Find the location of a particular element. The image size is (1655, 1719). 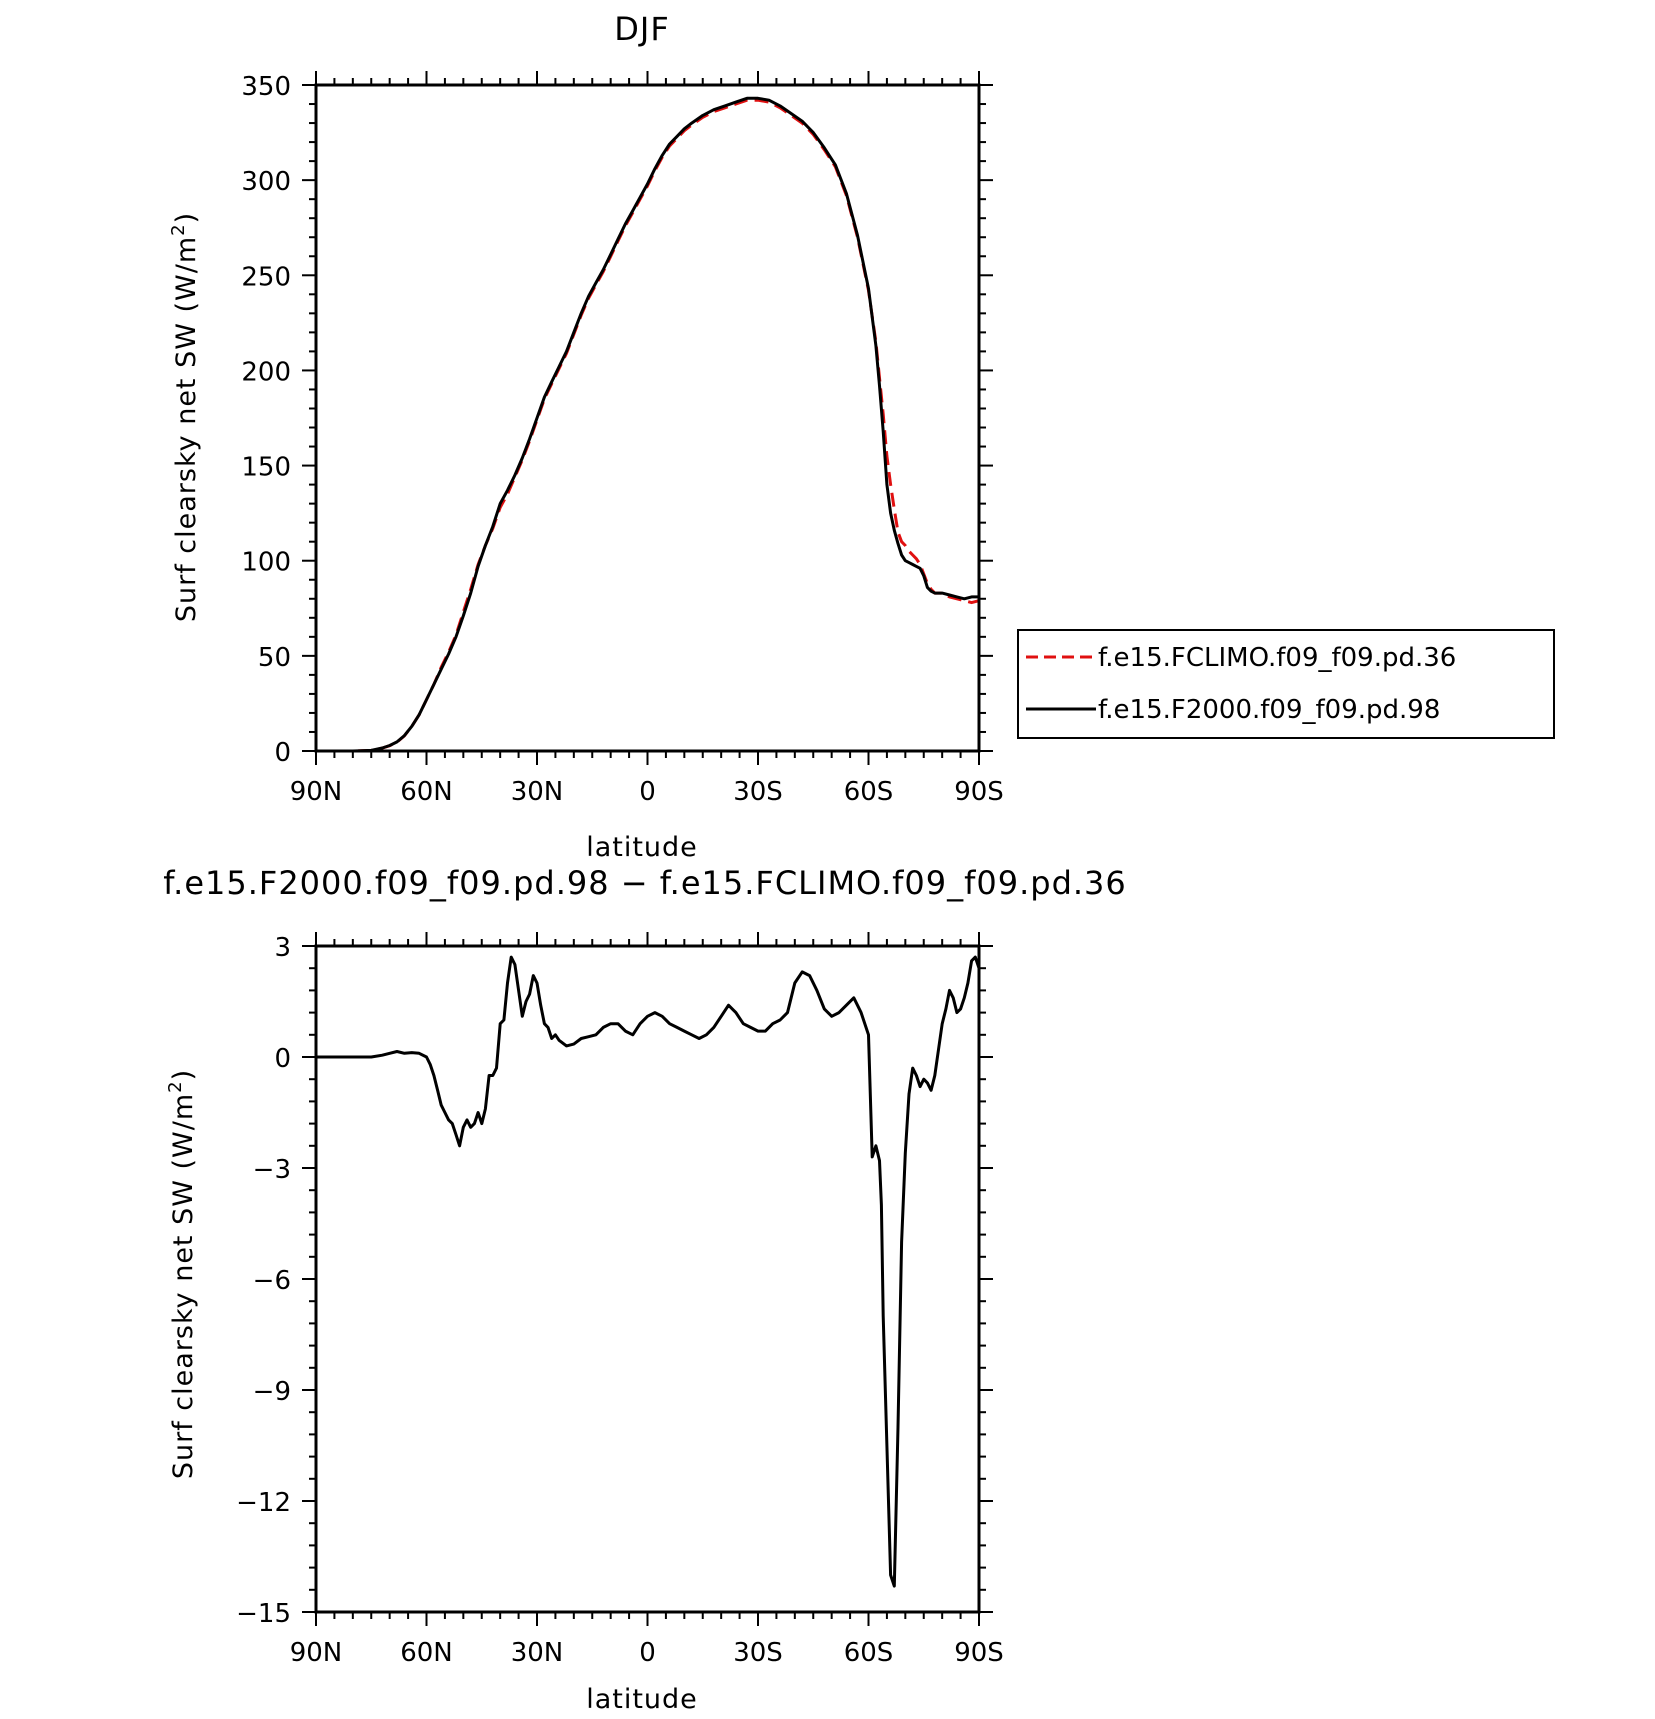

top-y-tick-label: 200 is located at coordinates (266, 372).